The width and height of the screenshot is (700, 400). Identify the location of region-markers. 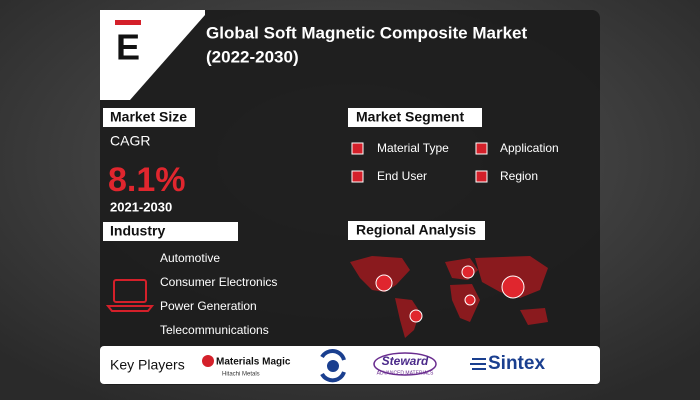
(450, 294).